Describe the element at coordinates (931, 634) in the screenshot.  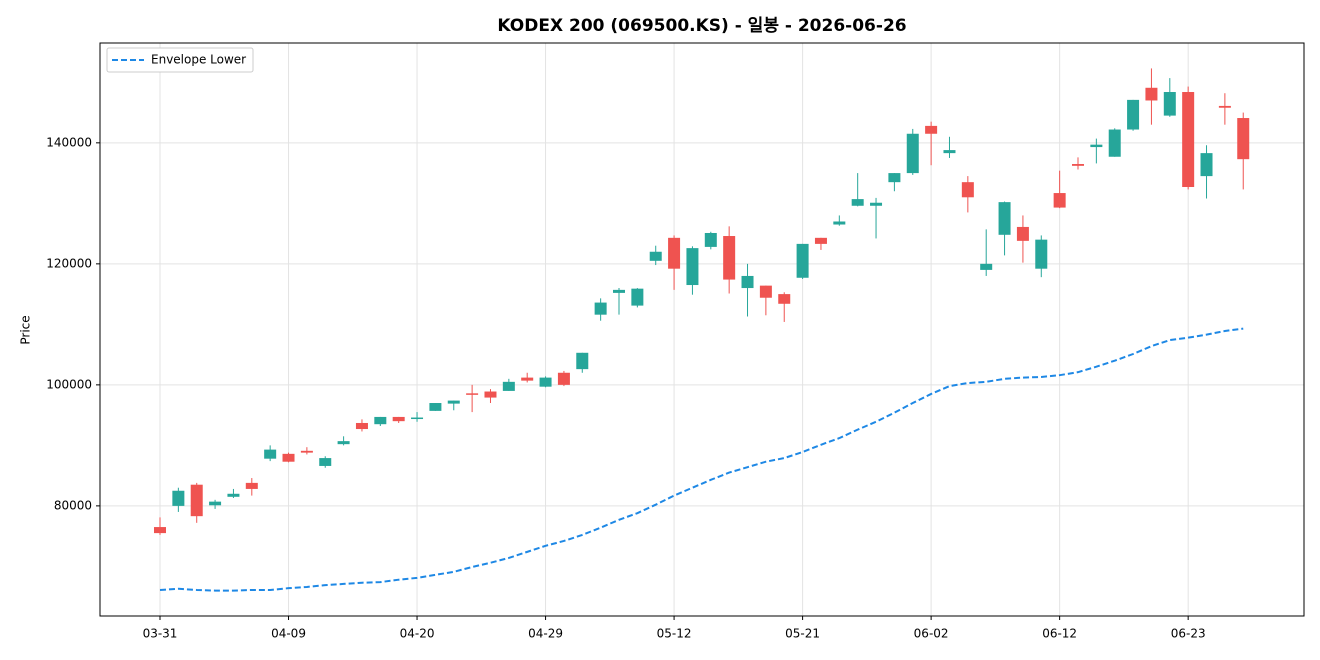
I see `x-tick-label: 06-02` at that location.